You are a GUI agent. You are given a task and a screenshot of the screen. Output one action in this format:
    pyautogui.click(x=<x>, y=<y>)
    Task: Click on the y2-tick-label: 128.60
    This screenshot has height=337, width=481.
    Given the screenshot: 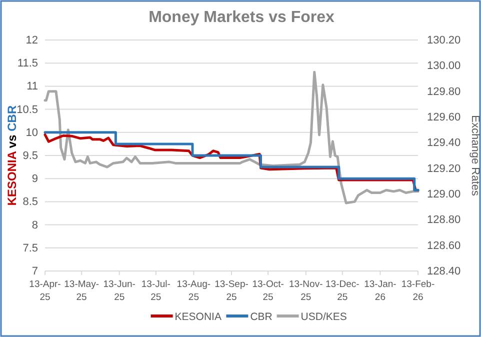 What is the action you would take?
    pyautogui.click(x=444, y=246)
    